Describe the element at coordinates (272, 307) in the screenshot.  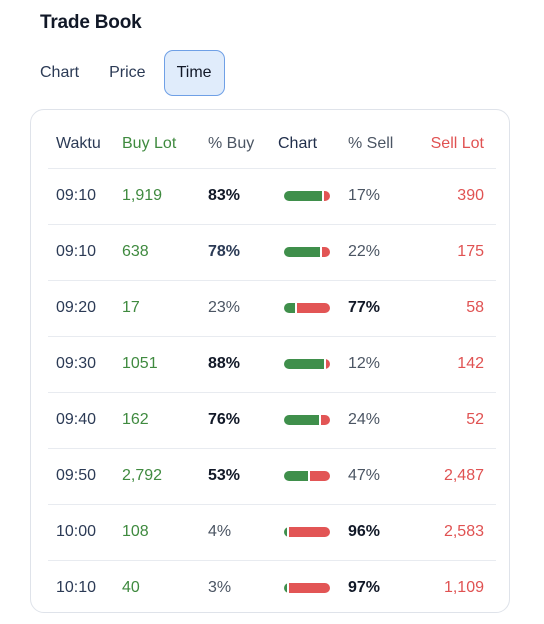
I see `table-row: 09:20 17 23% 77% 58` at that location.